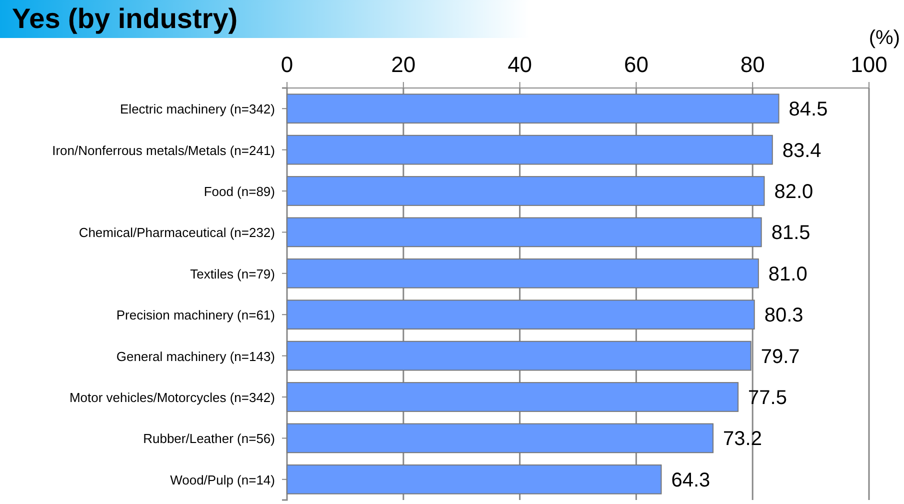  What do you see at coordinates (790, 233) in the screenshot?
I see `data-label: 81.5` at bounding box center [790, 233].